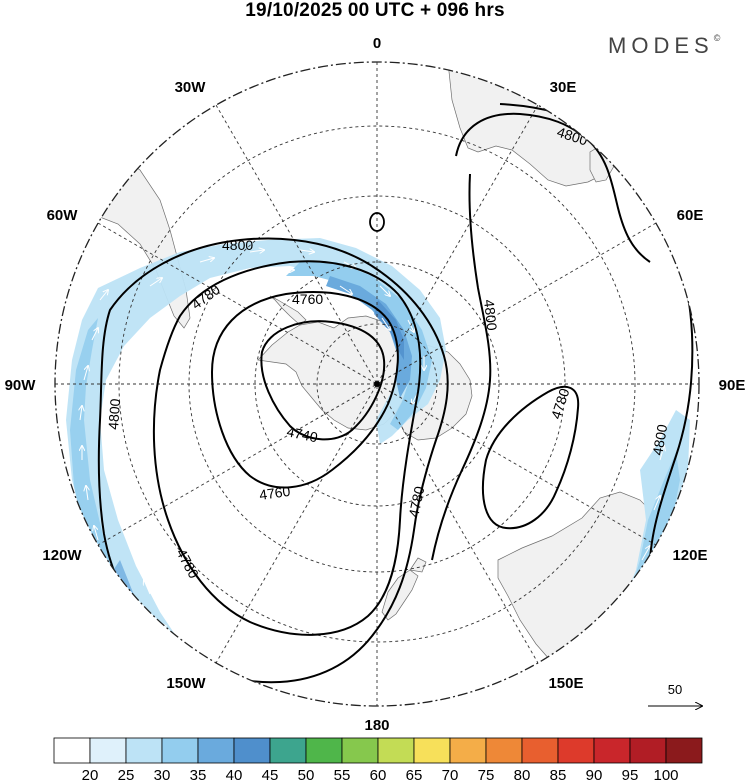 Image resolution: width=750 pixels, height=782 pixels. Describe the element at coordinates (306, 774) in the screenshot. I see `colorbar-tick-label: 50` at that location.